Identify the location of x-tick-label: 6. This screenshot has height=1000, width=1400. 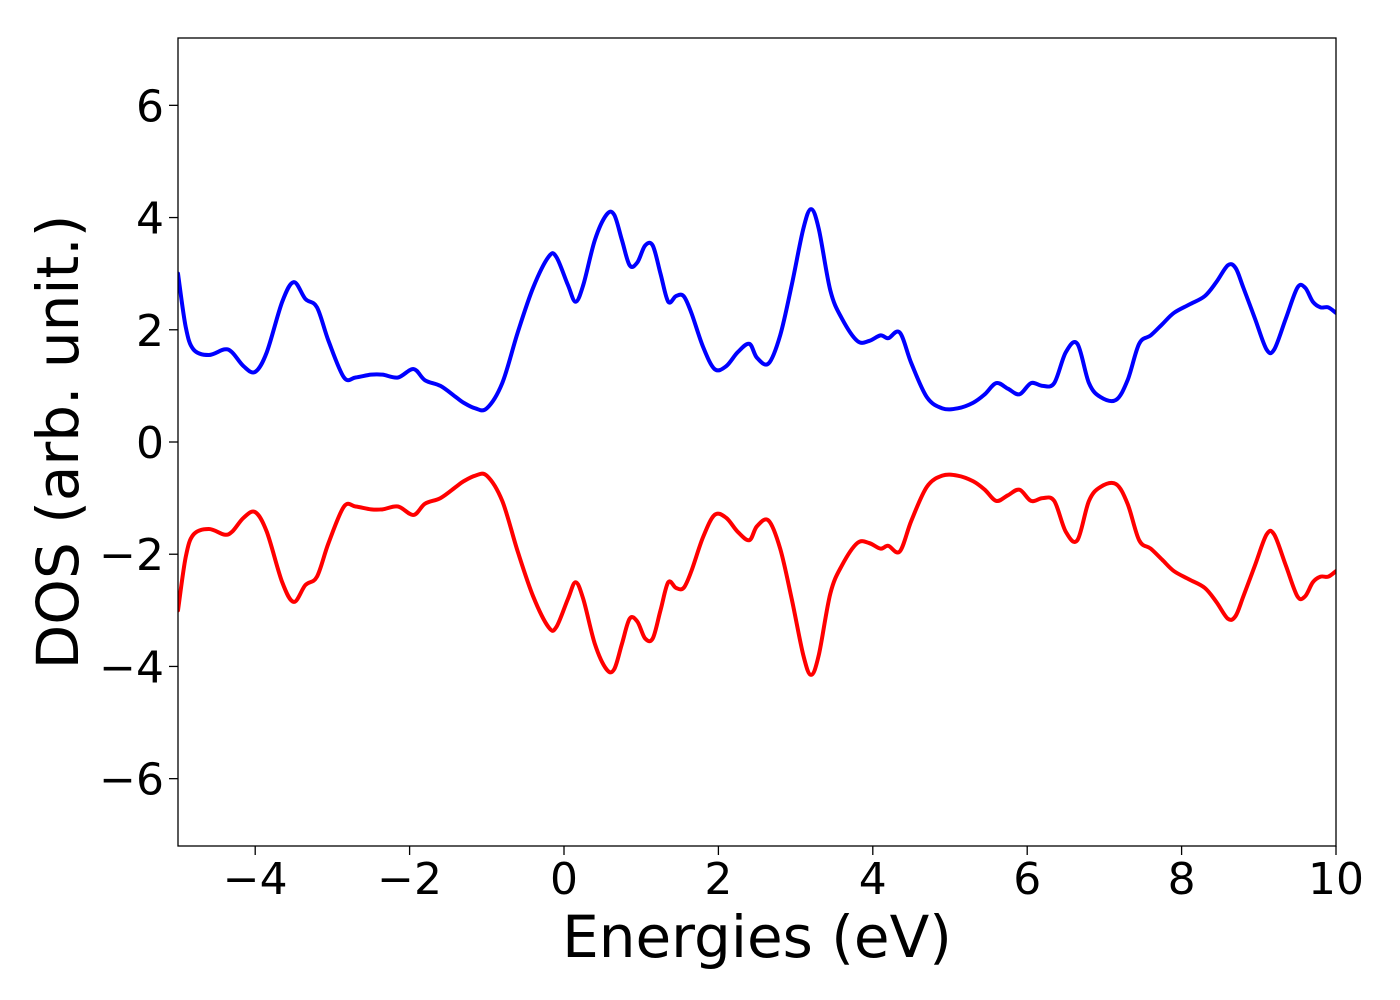
(1027, 879).